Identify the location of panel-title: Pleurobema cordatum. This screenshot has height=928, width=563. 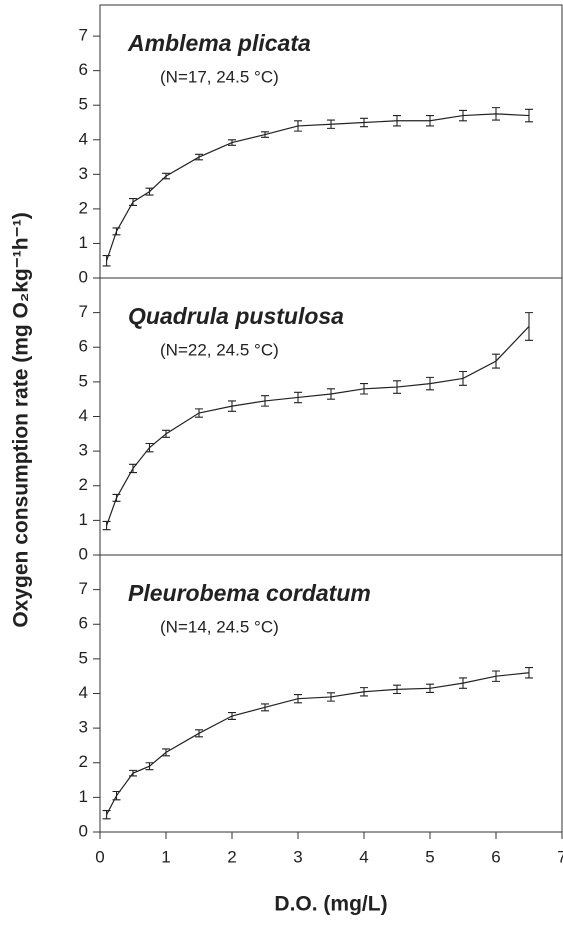
(249, 593).